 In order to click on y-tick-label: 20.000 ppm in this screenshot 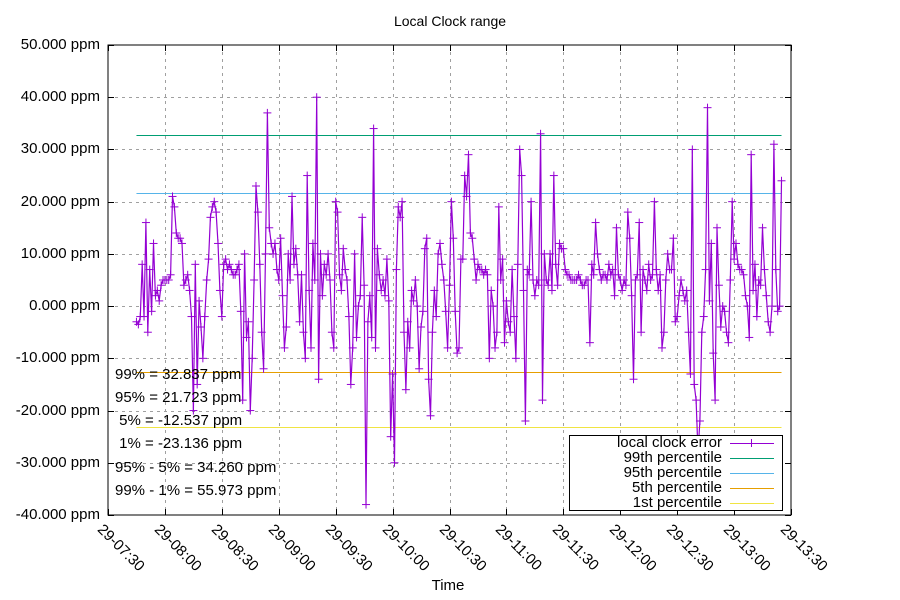, I will do `click(60, 201)`.